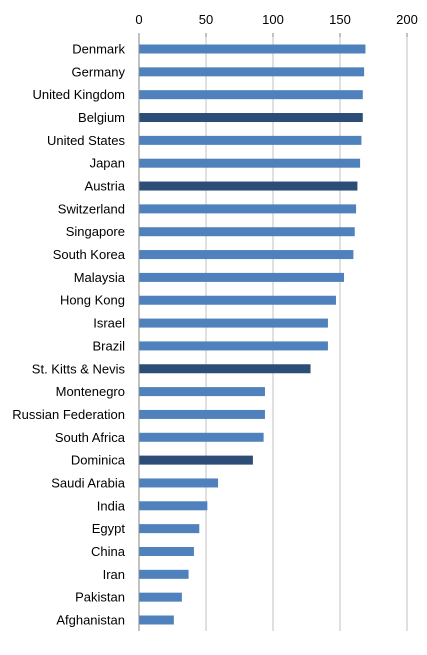 The height and width of the screenshot is (655, 427). Describe the element at coordinates (173, 506) in the screenshot. I see `bar-india` at that location.